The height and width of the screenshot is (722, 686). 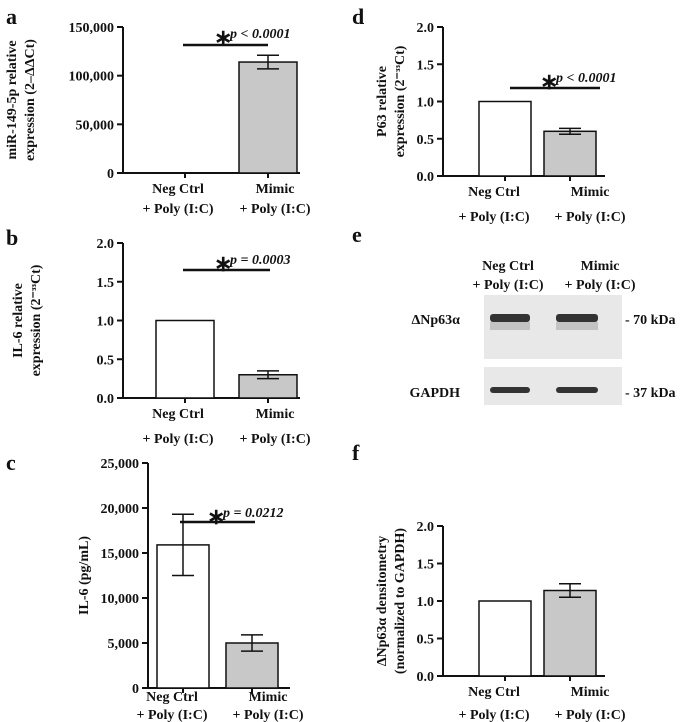 I want to click on y-axis-label: ΔNp63α densitometry, so click(x=382, y=601).